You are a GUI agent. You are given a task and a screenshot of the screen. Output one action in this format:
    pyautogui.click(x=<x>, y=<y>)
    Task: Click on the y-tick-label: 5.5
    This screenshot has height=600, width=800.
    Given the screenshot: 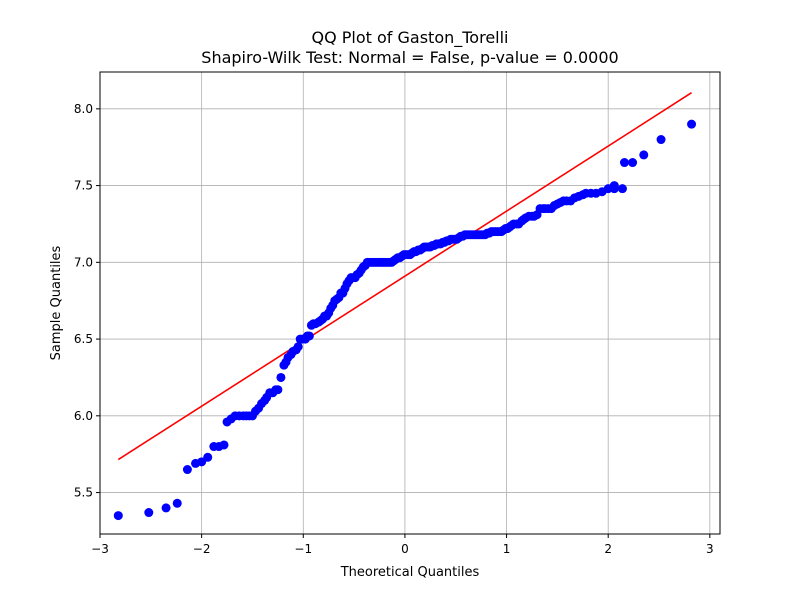 What is the action you would take?
    pyautogui.click(x=83, y=493)
    